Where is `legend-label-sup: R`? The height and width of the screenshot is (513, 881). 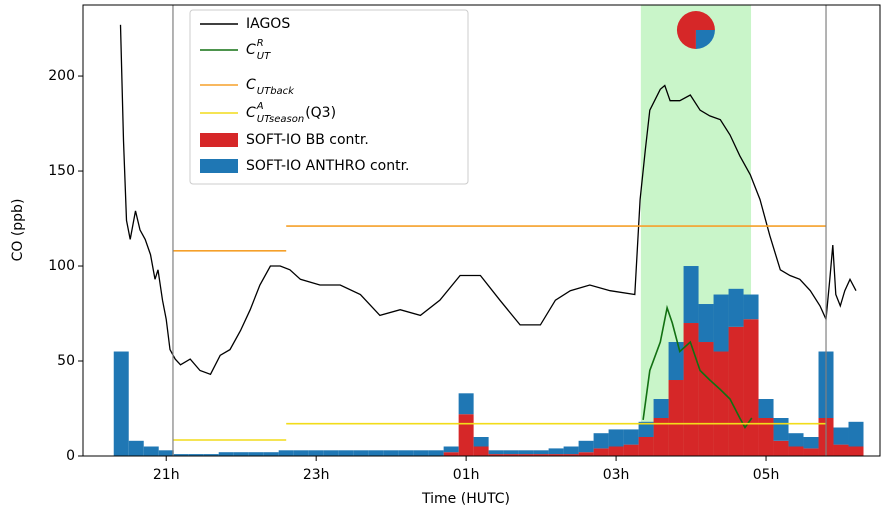
legend-label-sup: R is located at coordinates (260, 43).